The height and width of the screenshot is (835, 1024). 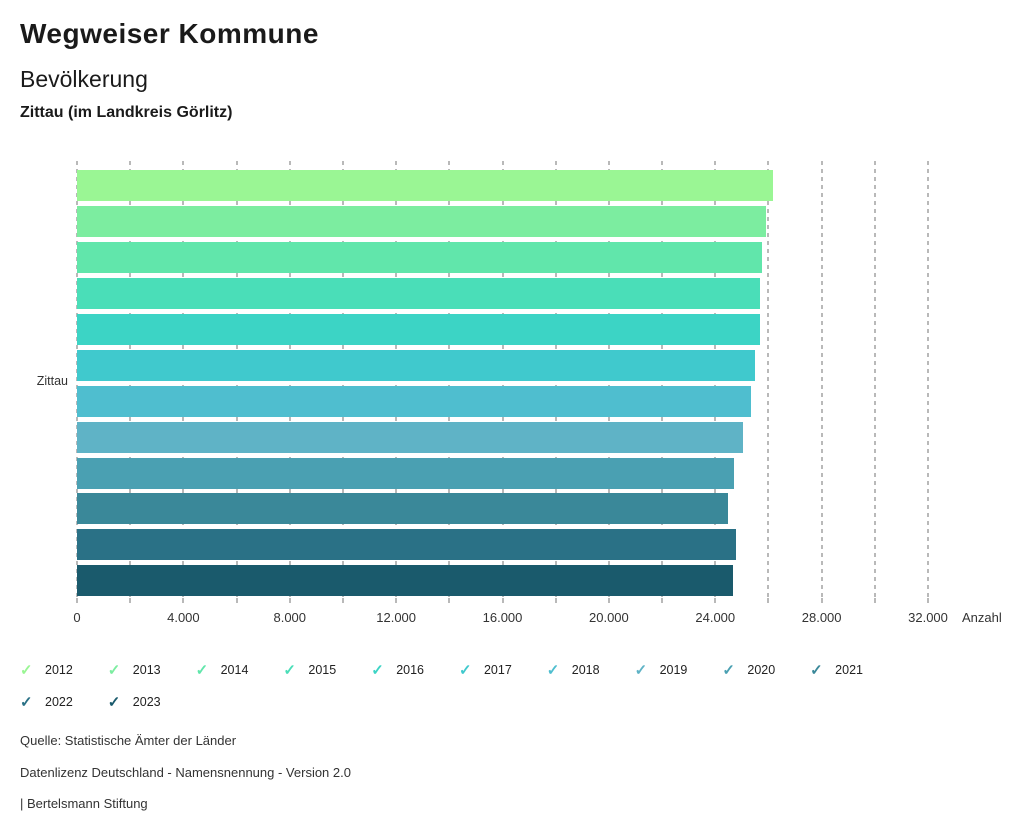 What do you see at coordinates (52, 381) in the screenshot?
I see `y-axis-category-label: Zittau` at bounding box center [52, 381].